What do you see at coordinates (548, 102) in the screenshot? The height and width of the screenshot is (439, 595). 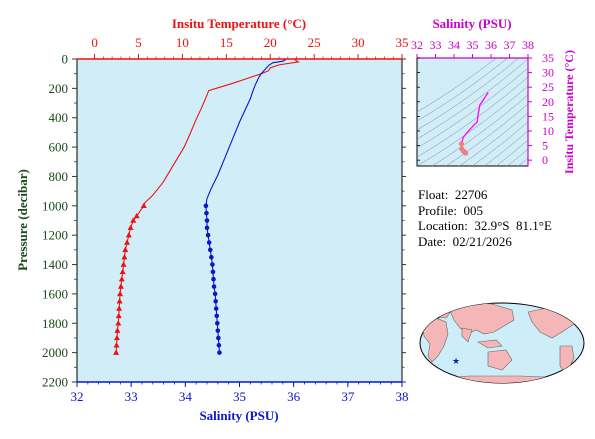 I see `ts-temperature-tick-label: 20` at bounding box center [548, 102].